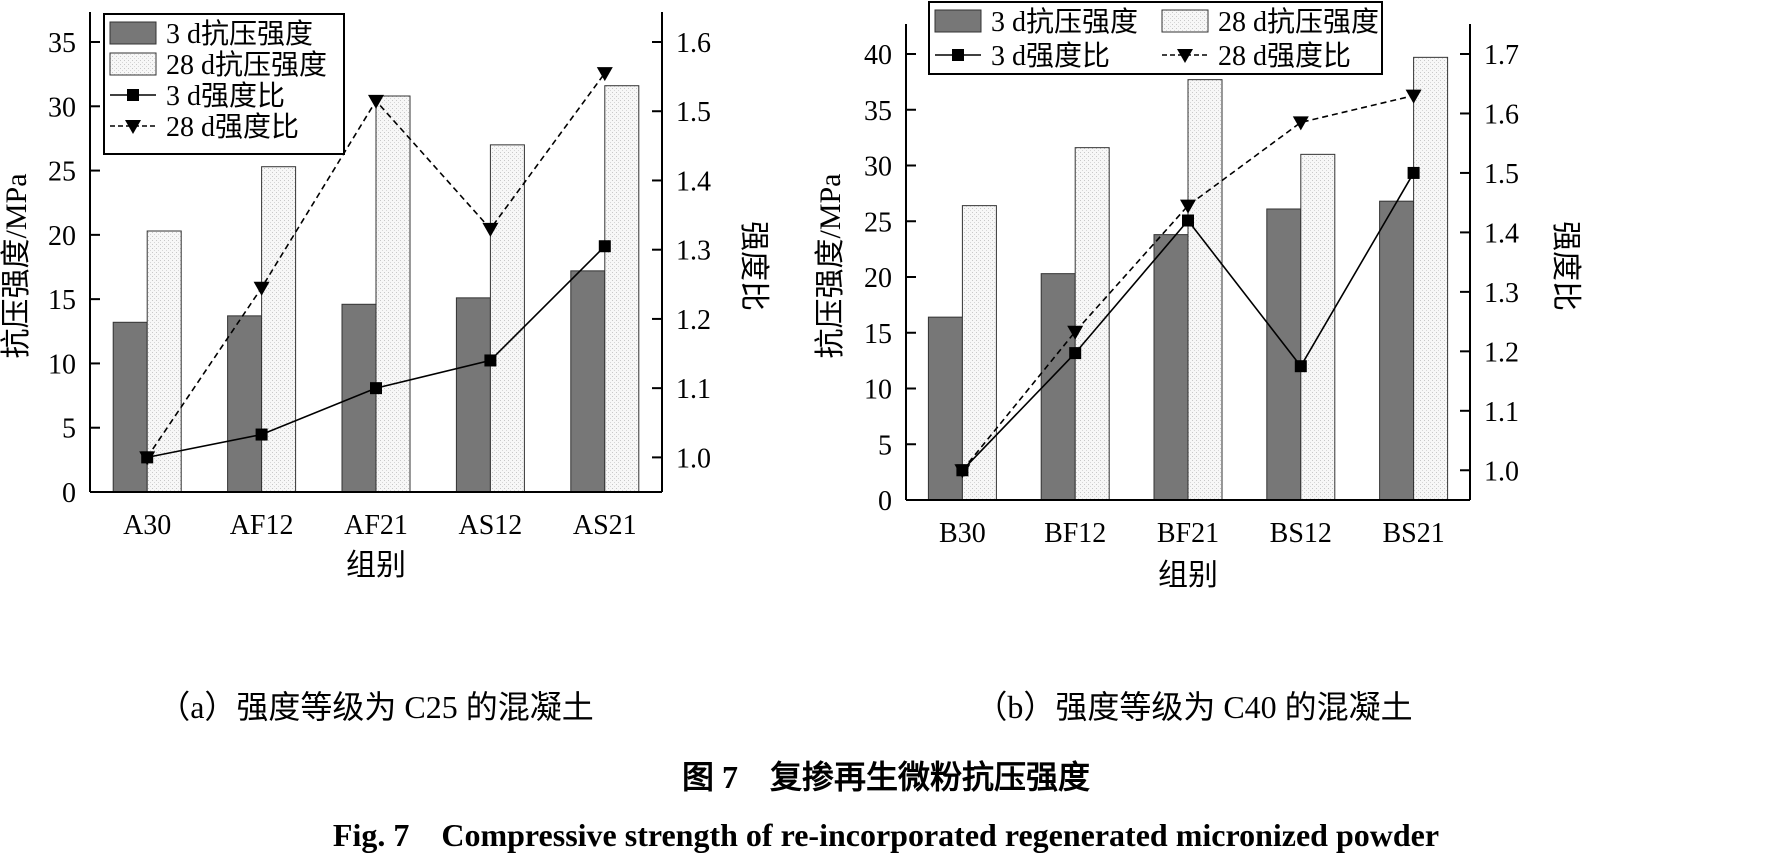 This screenshot has width=1772, height=857. I want to click on point-b-ratio-28d-BF12, so click(1075, 332).